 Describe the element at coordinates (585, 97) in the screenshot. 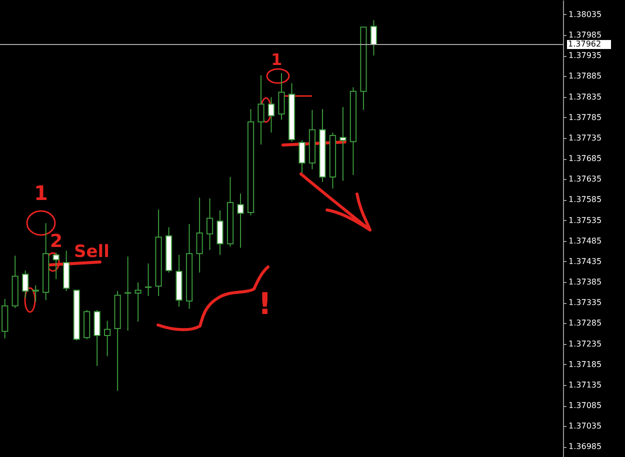

I see `y-tick-label: 1.37835` at that location.